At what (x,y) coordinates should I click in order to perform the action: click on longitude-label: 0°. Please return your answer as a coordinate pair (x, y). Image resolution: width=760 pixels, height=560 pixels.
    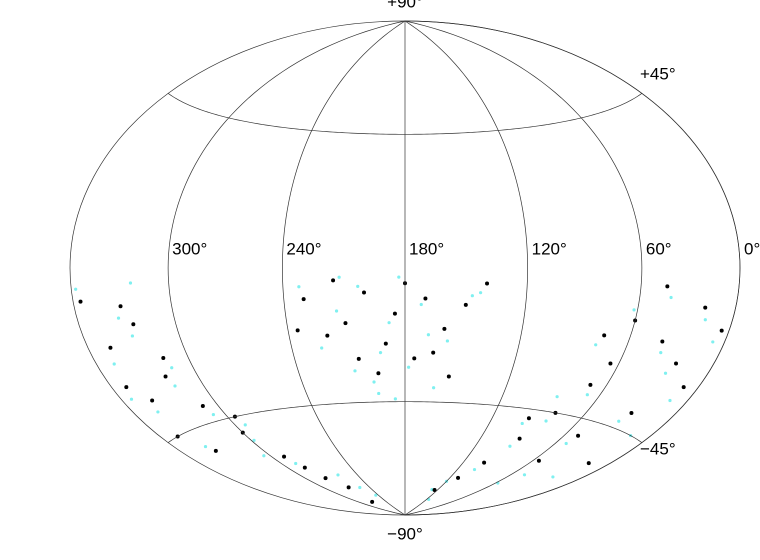
    Looking at the image, I should click on (752, 248).